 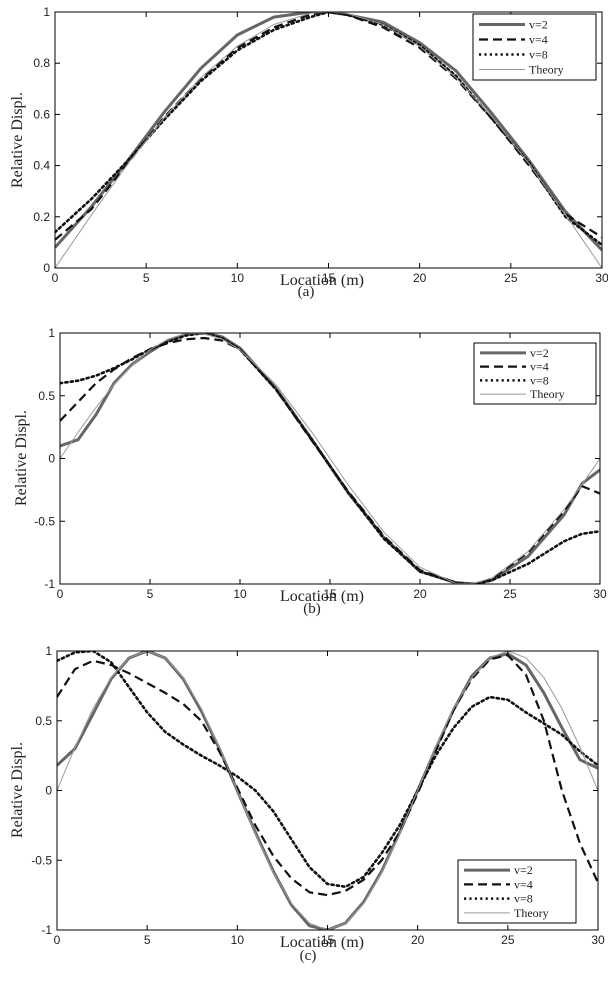 I want to click on y-tick-label: 0.2, so click(x=41, y=217).